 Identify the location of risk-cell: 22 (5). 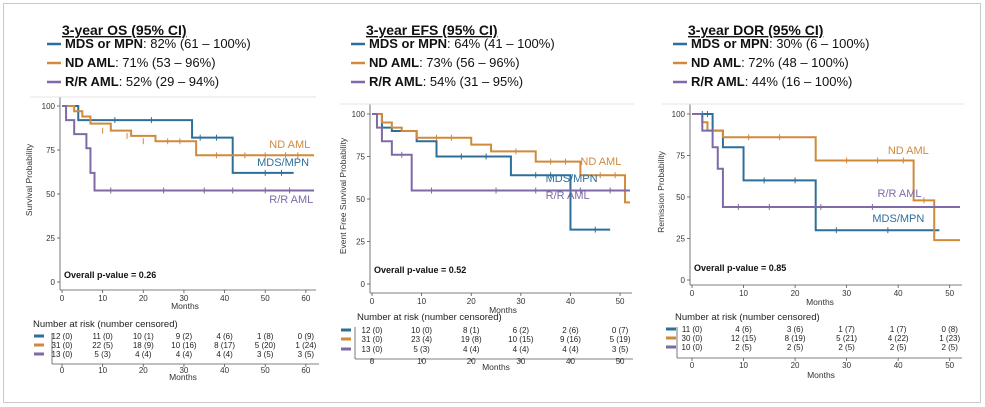
(102, 345).